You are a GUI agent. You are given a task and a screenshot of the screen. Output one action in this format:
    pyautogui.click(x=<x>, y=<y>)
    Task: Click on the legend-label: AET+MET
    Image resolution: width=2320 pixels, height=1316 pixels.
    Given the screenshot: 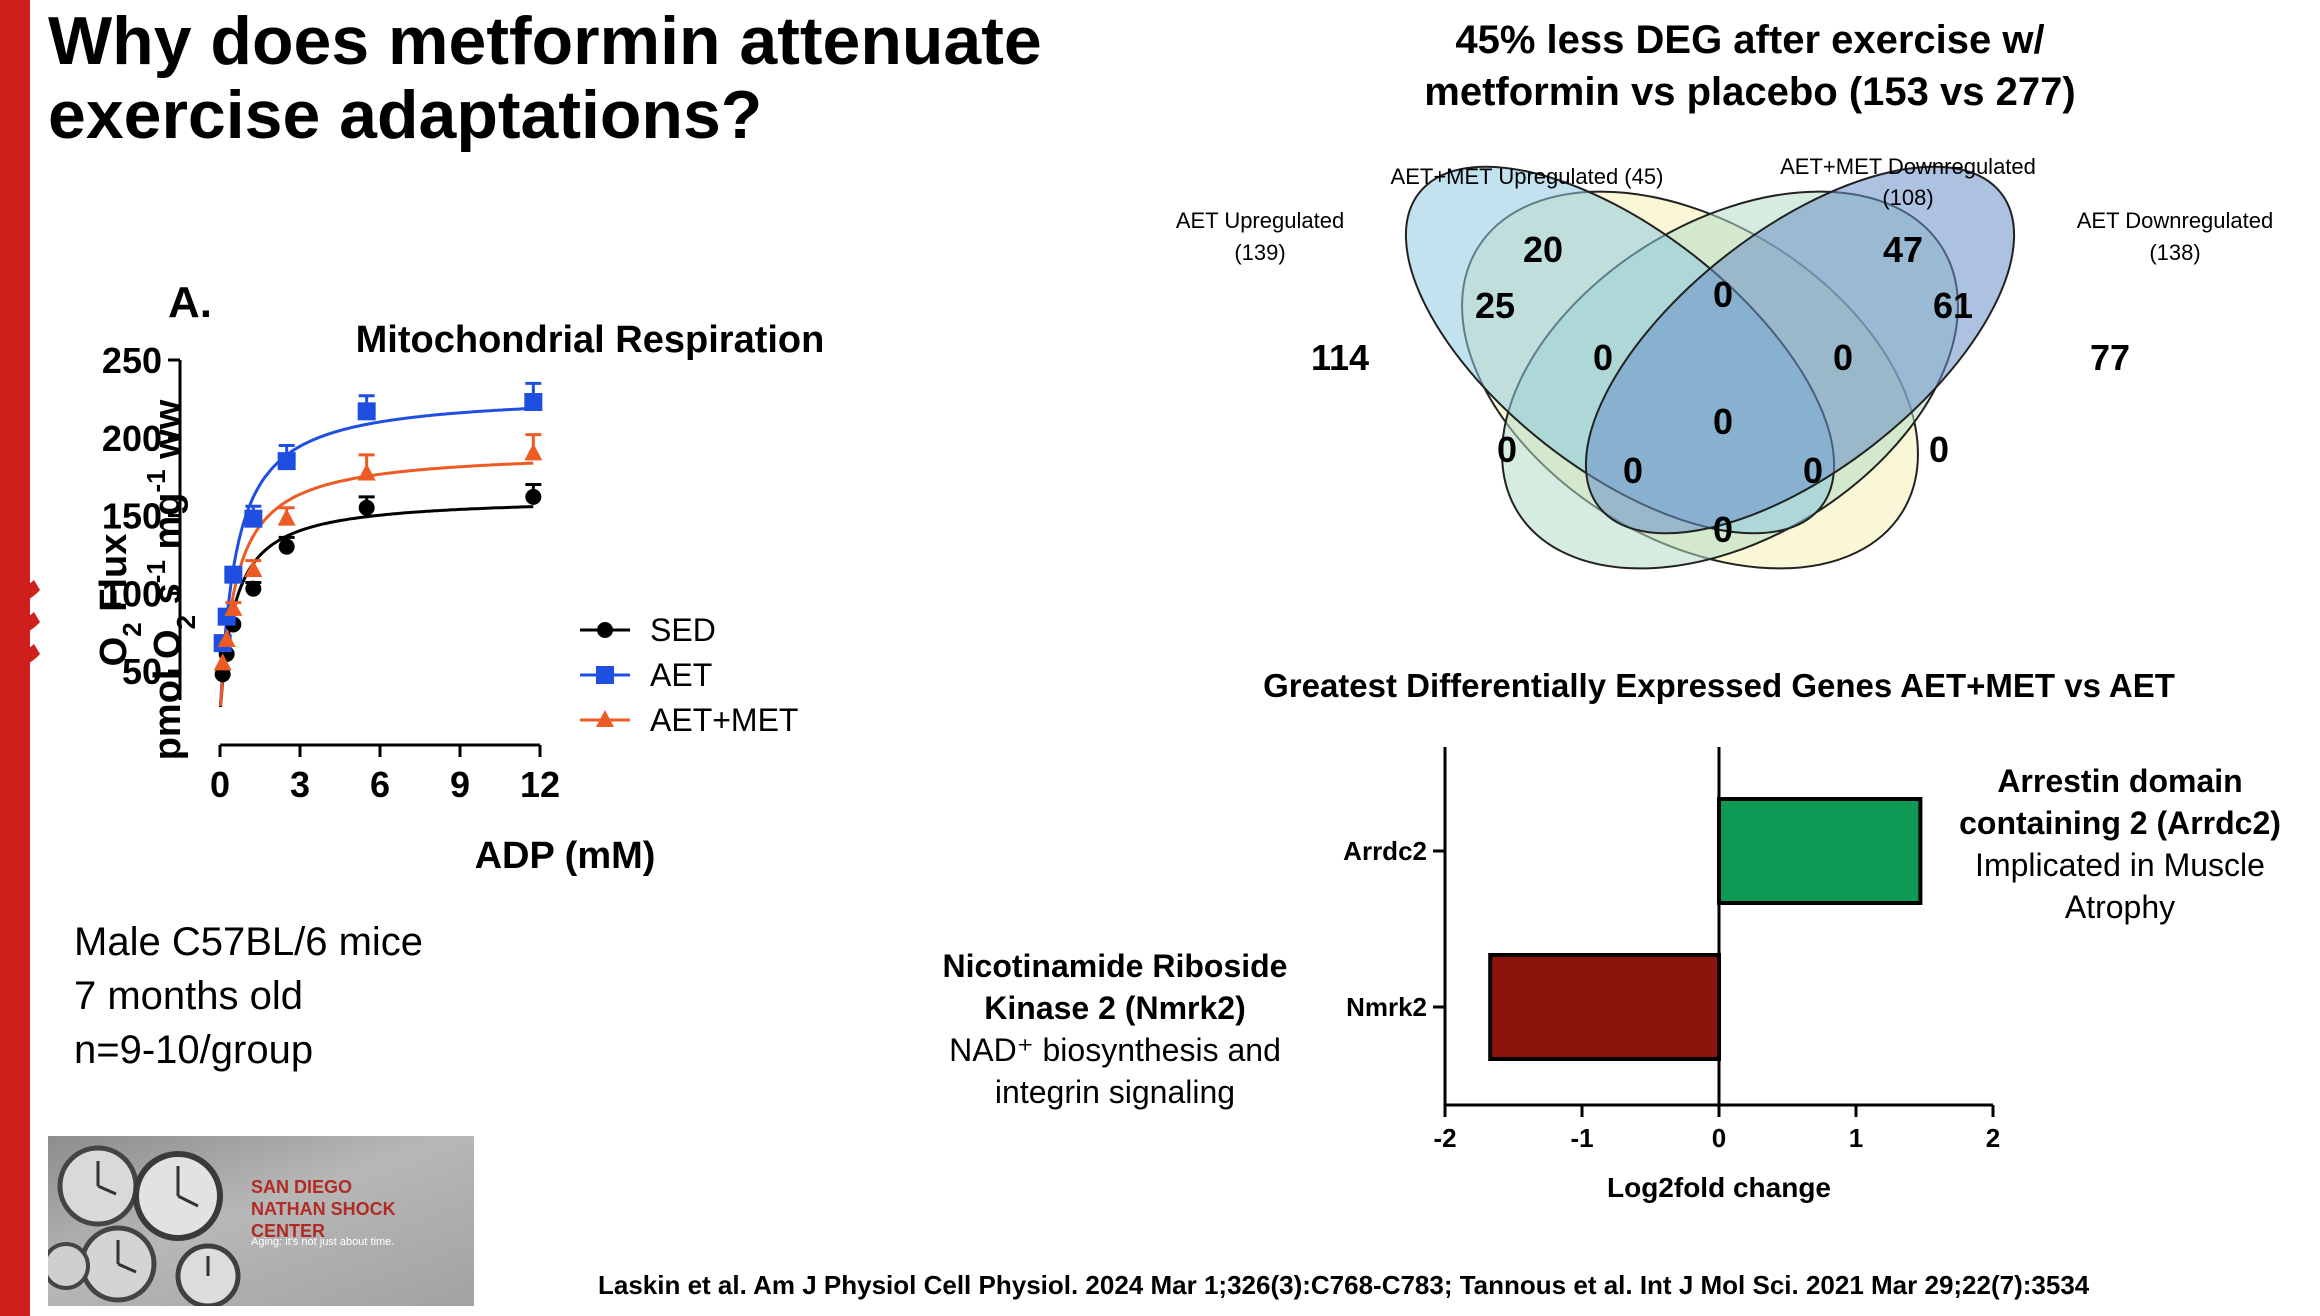 What is the action you would take?
    pyautogui.click(x=724, y=720)
    